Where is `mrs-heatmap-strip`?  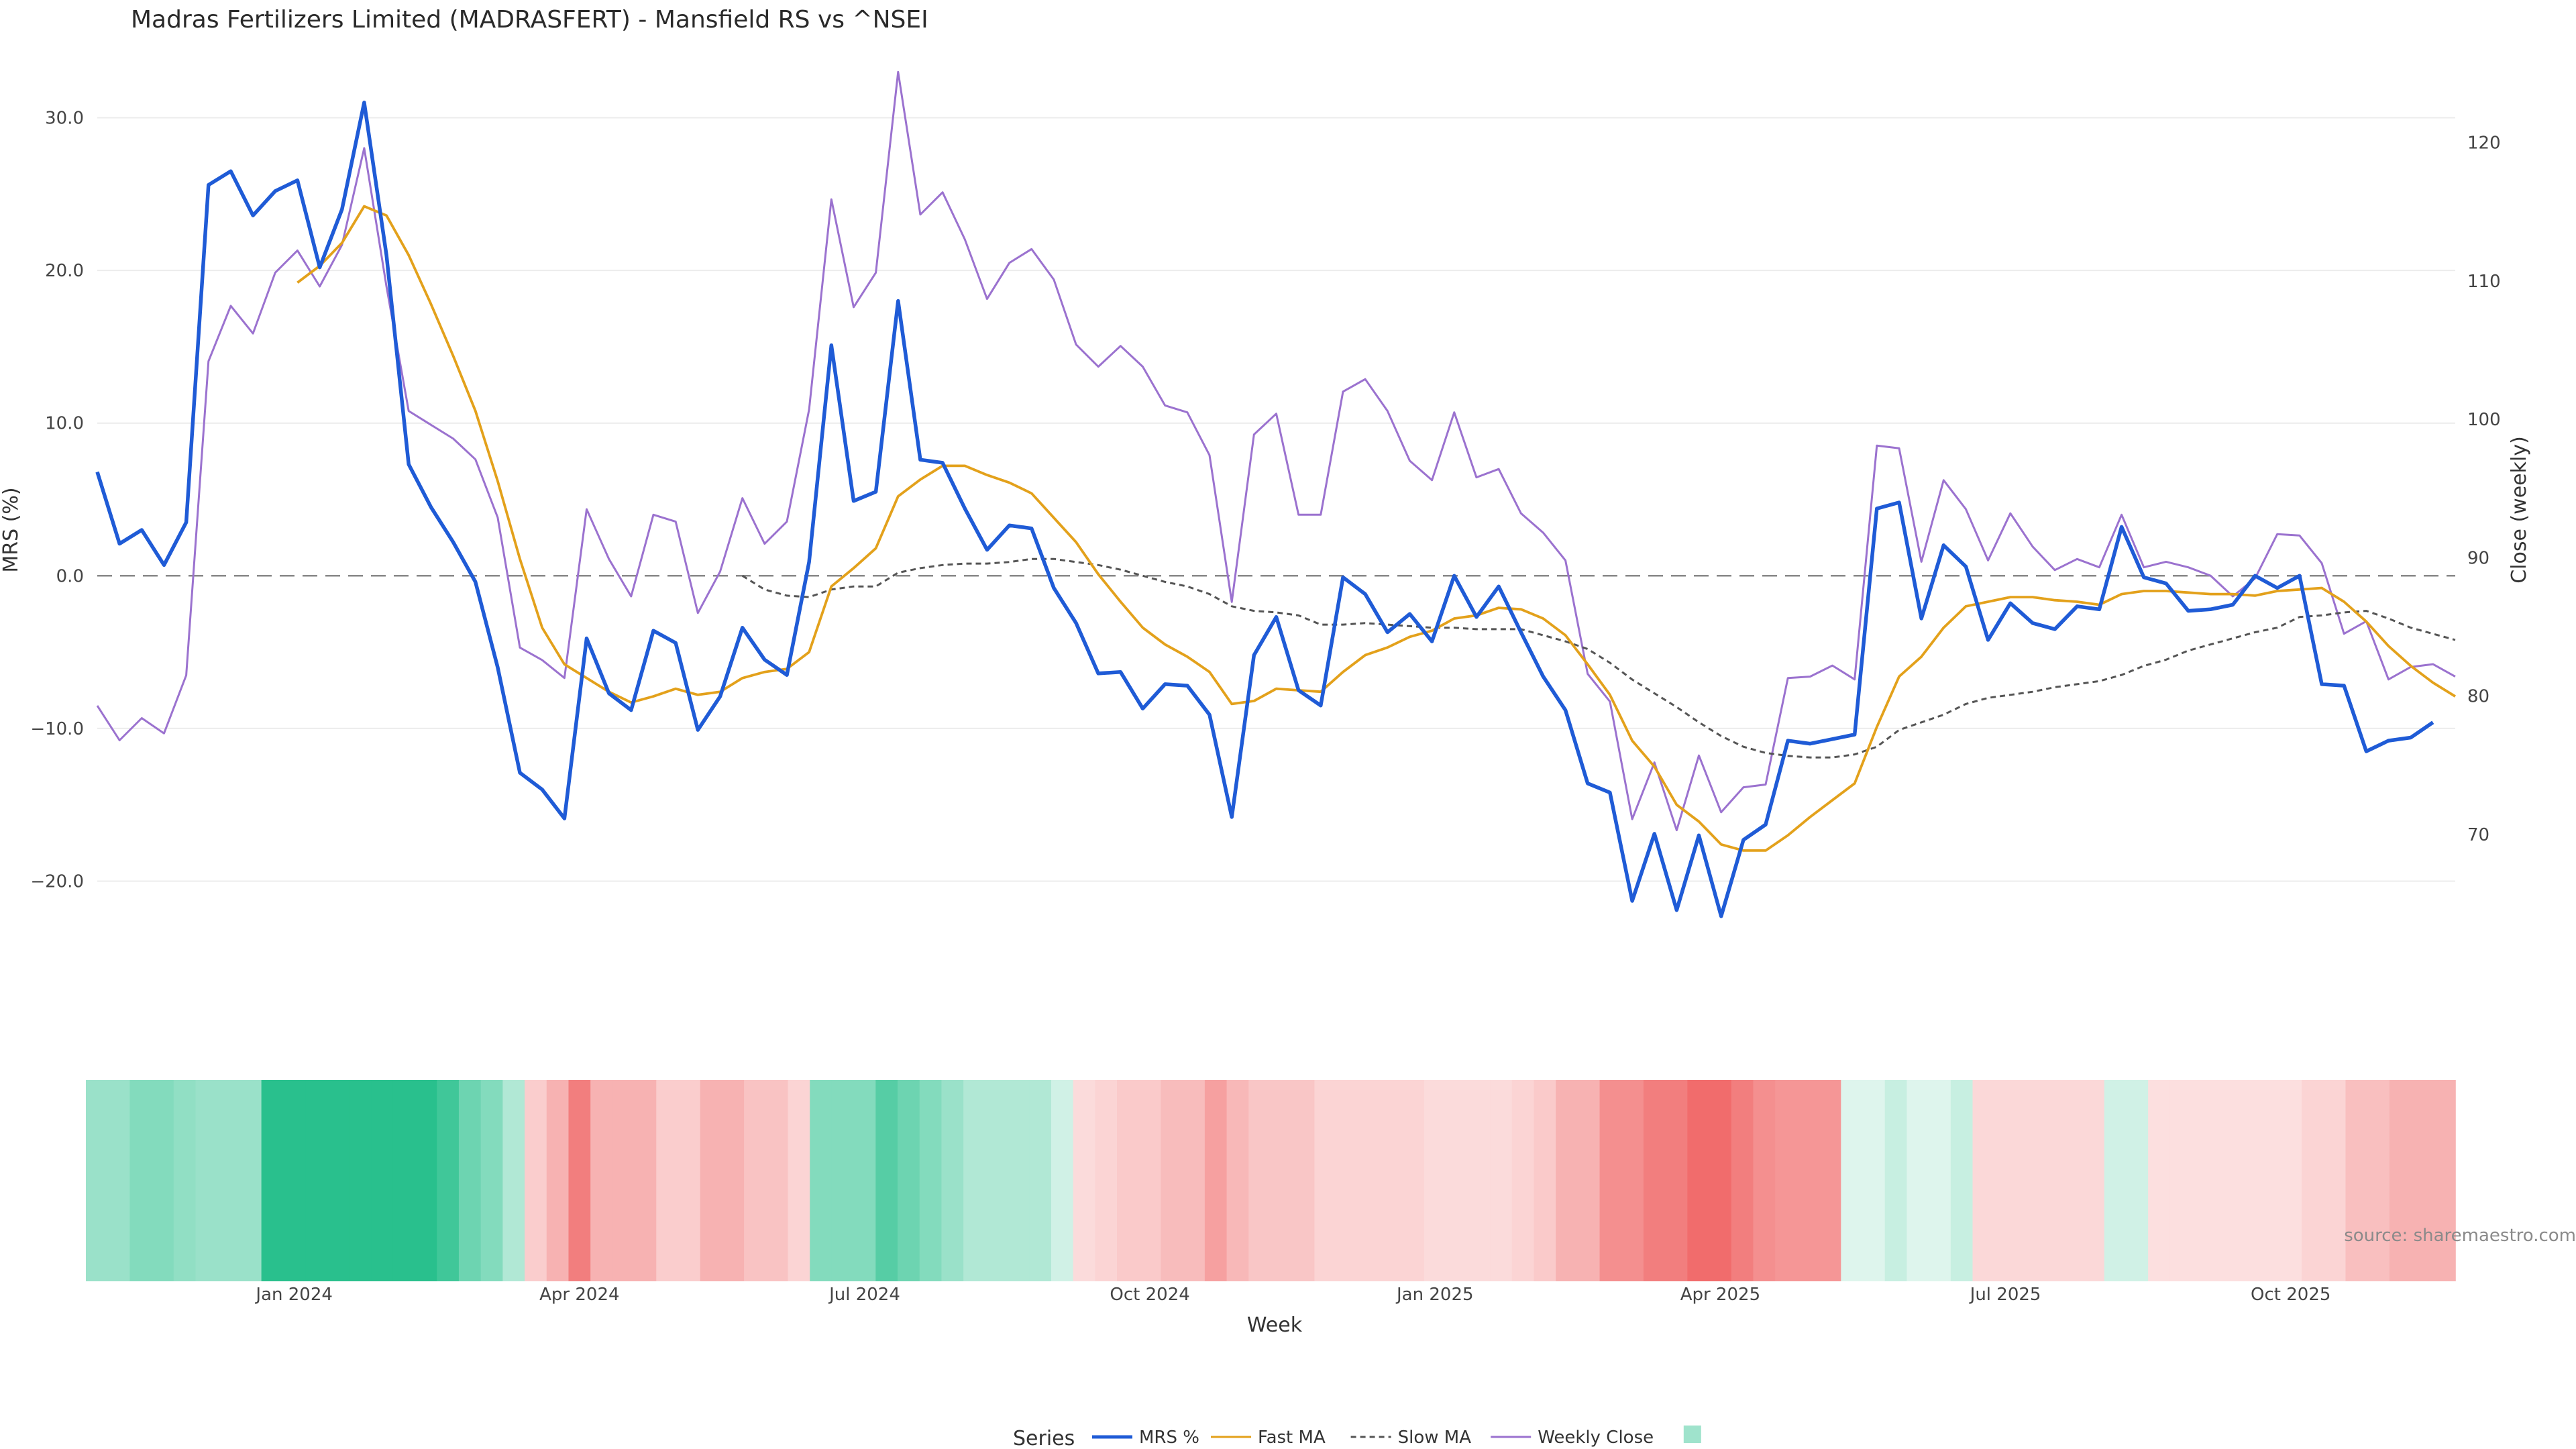
mrs-heatmap-strip is located at coordinates (1271, 1180).